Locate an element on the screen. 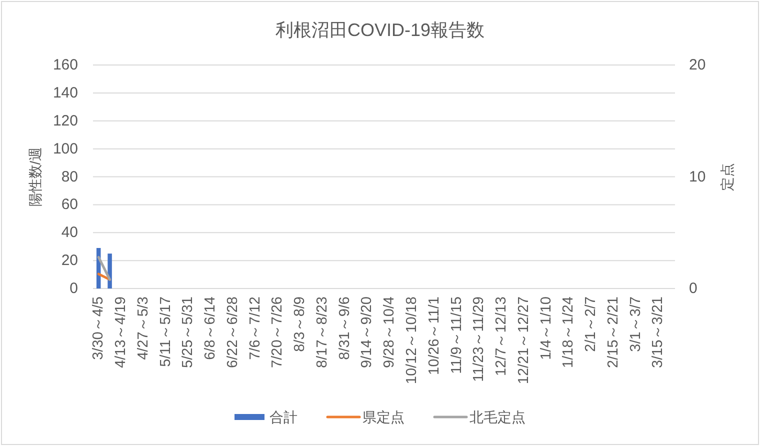 The height and width of the screenshot is (446, 760). y-tick-label: 160 is located at coordinates (65, 65).